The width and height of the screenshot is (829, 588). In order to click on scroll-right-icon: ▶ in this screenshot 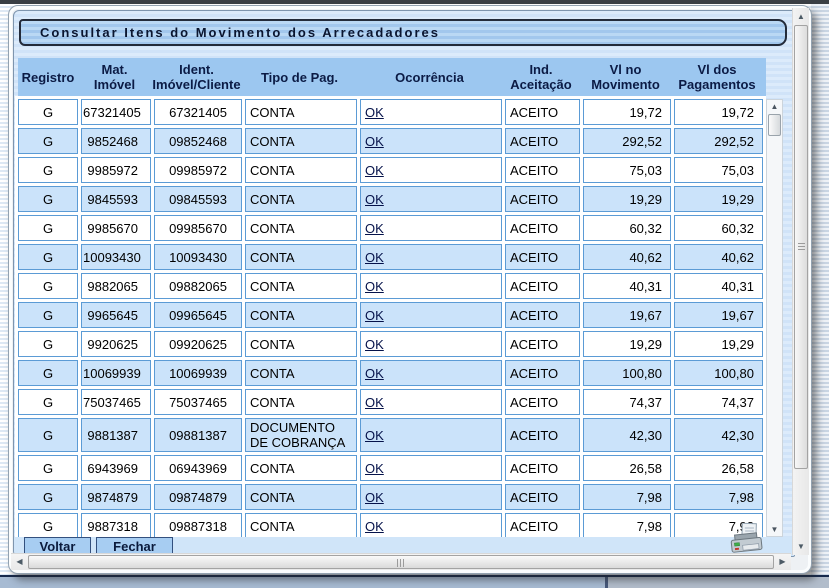, I will do `click(782, 561)`.